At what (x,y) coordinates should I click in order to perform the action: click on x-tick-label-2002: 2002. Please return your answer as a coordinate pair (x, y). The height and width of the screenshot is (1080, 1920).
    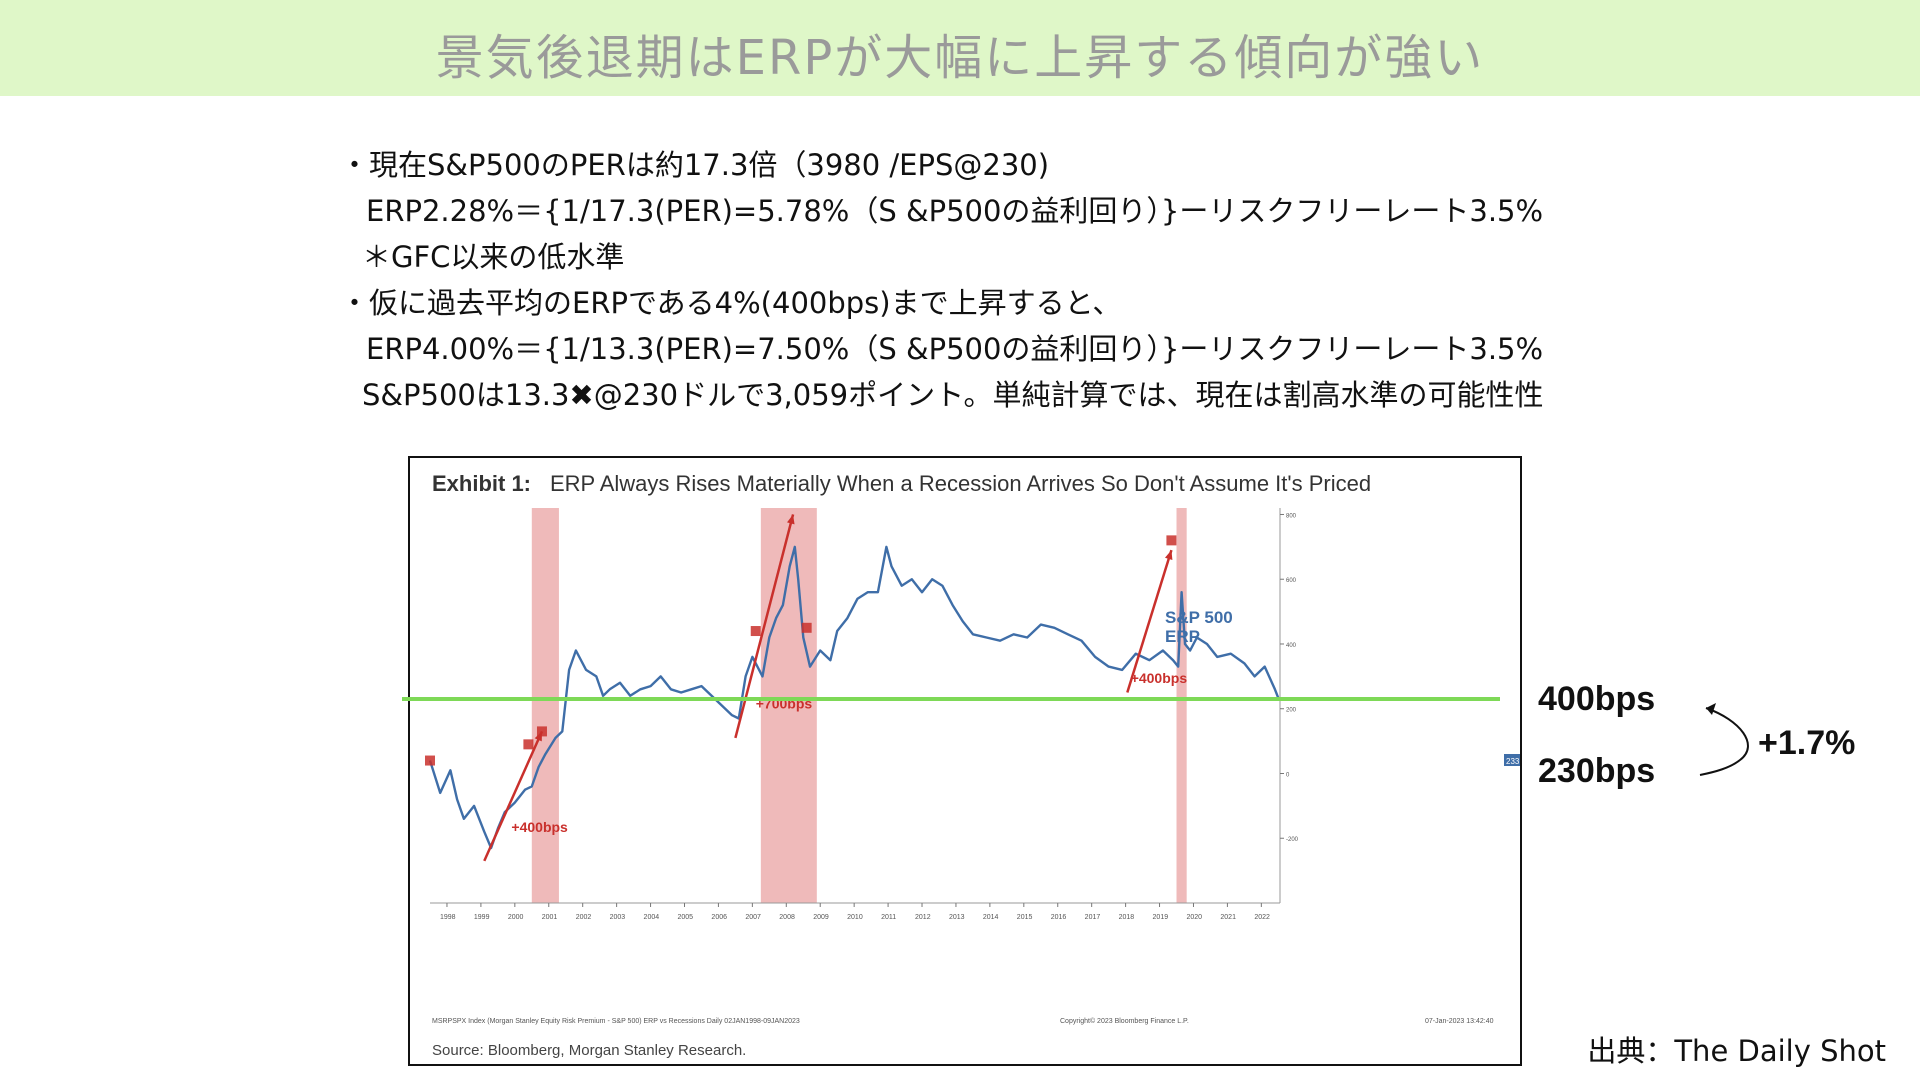
    Looking at the image, I should click on (584, 917).